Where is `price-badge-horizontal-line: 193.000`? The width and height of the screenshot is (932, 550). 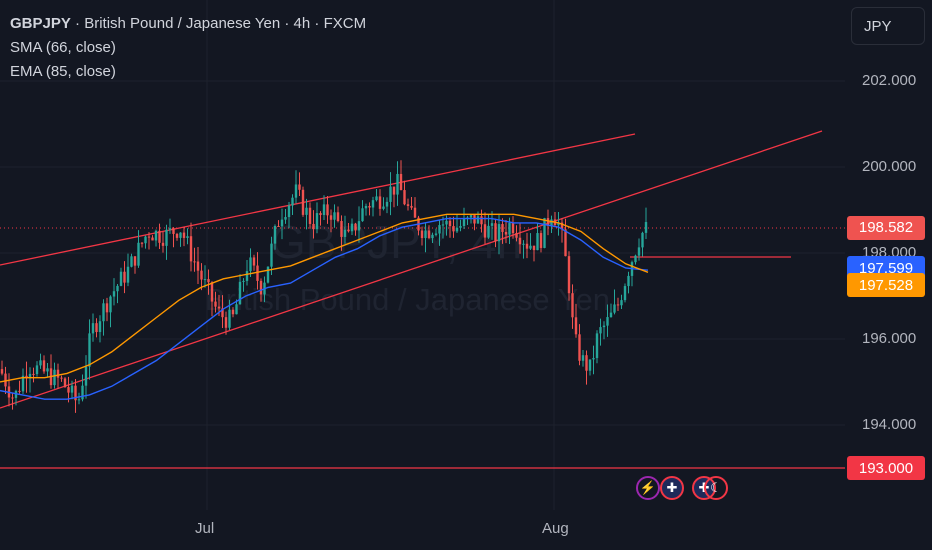
price-badge-horizontal-line: 193.000 is located at coordinates (886, 468).